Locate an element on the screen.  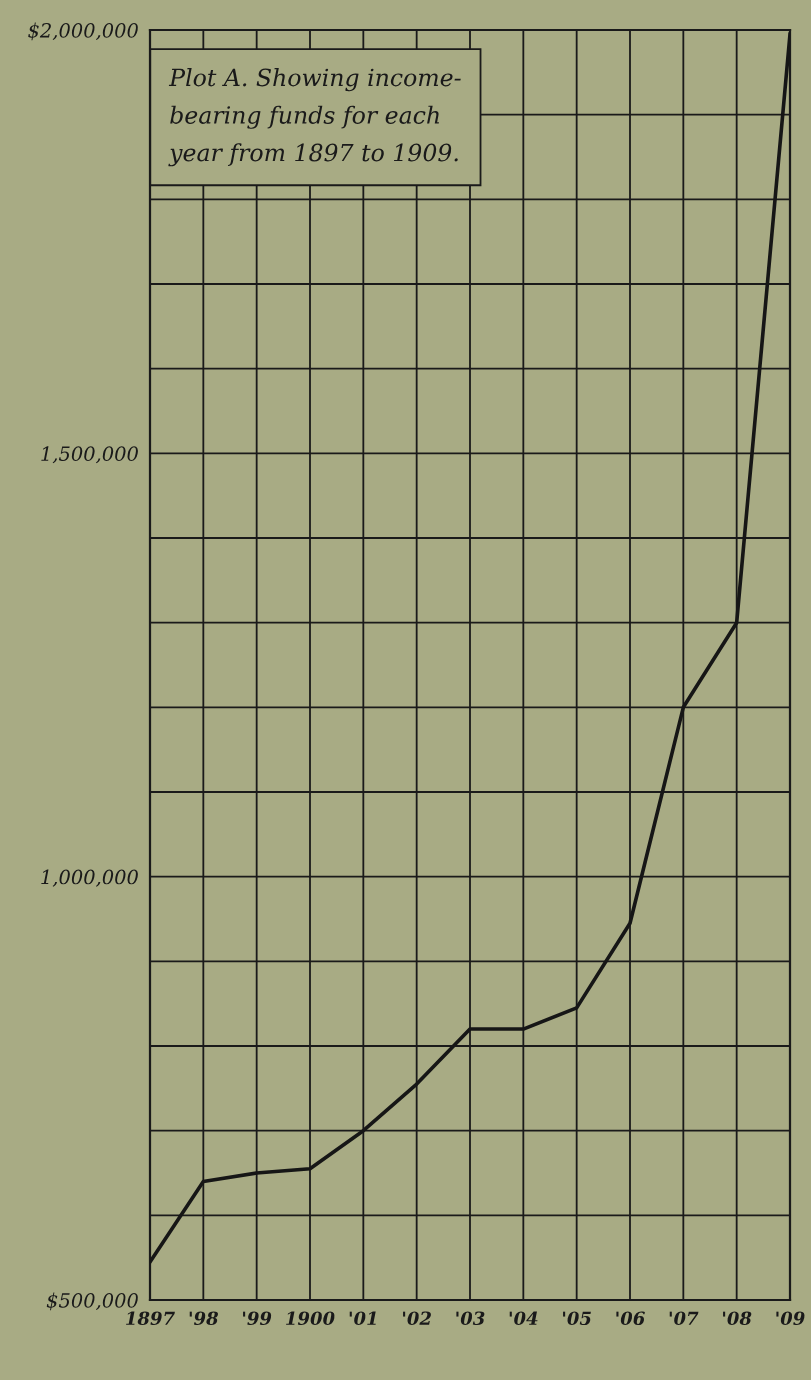
x-tick-label: '02 is located at coordinates (417, 1318).